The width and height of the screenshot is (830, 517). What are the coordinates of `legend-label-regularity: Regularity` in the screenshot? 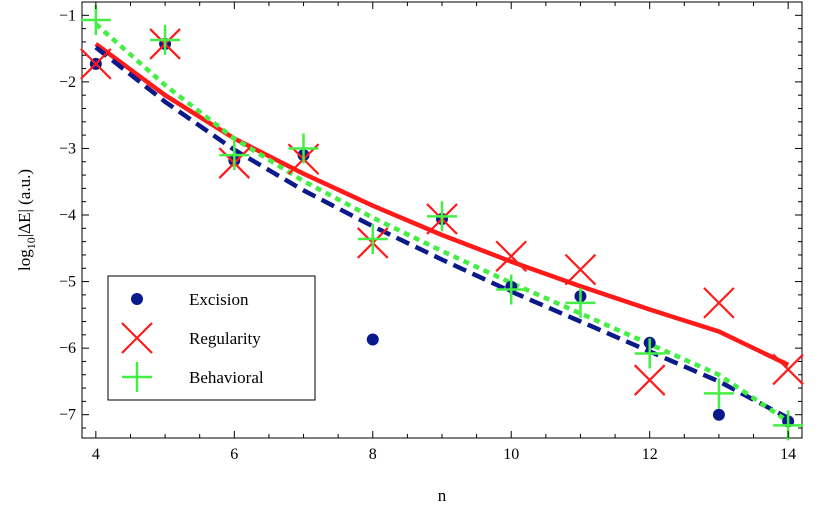 It's located at (225, 338).